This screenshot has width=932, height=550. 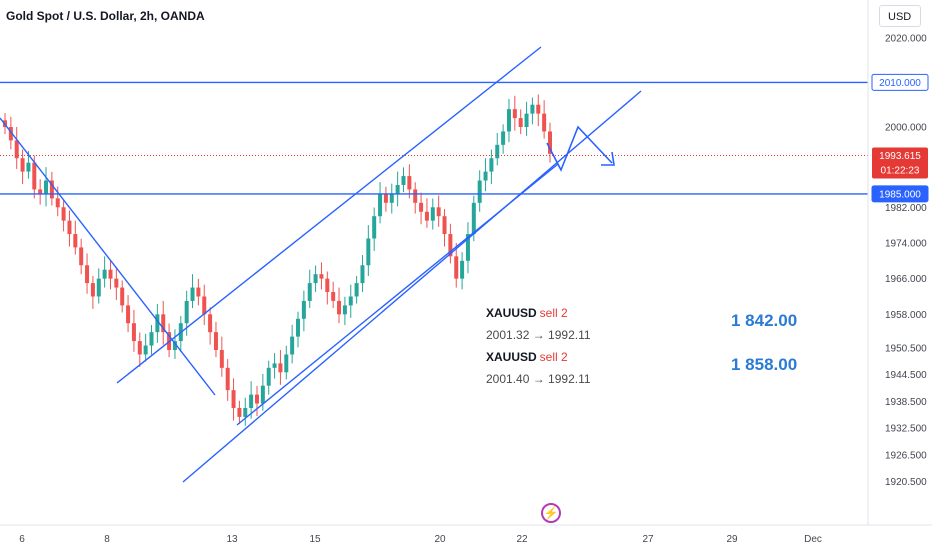 I want to click on y-tick-label: 1958.000, so click(x=906, y=315).